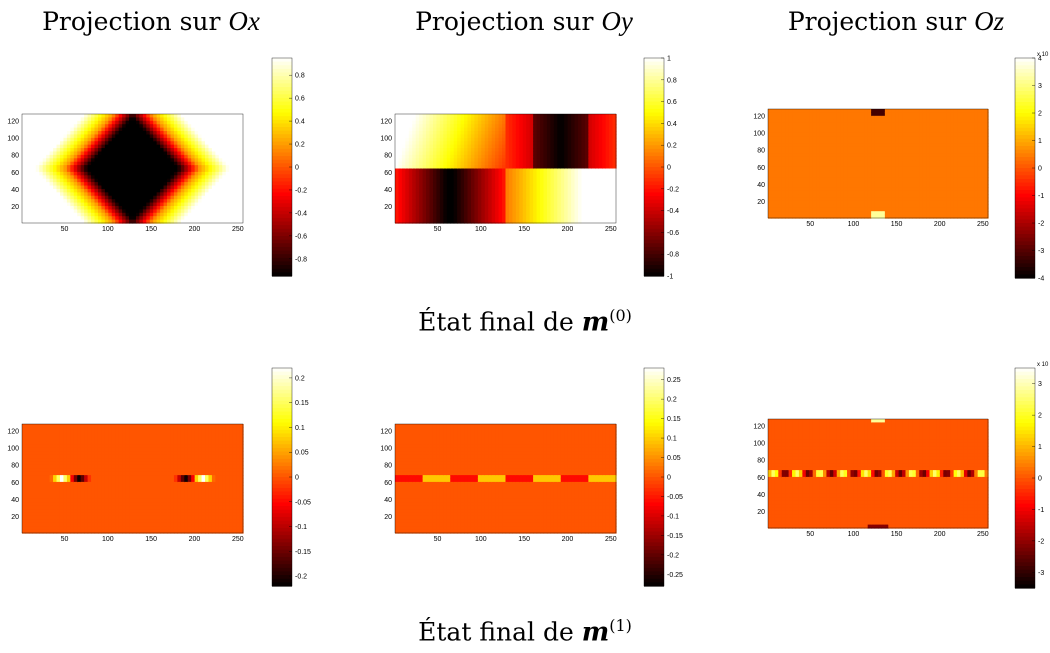 The image size is (1050, 653). What do you see at coordinates (15, 156) in the screenshot?
I see `y-tick-label: 80` at bounding box center [15, 156].